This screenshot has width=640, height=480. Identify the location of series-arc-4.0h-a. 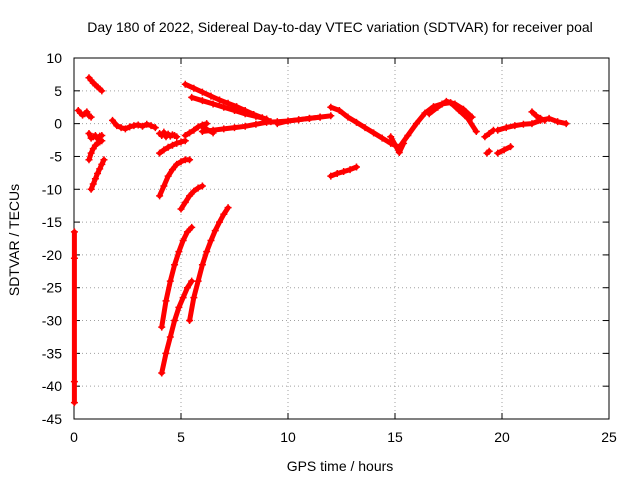
(168, 134).